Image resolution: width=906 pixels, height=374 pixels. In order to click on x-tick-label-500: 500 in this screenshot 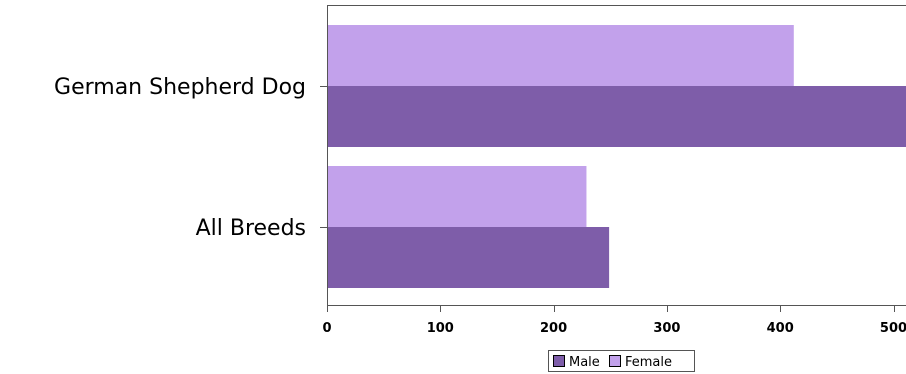, I will do `click(893, 328)`.